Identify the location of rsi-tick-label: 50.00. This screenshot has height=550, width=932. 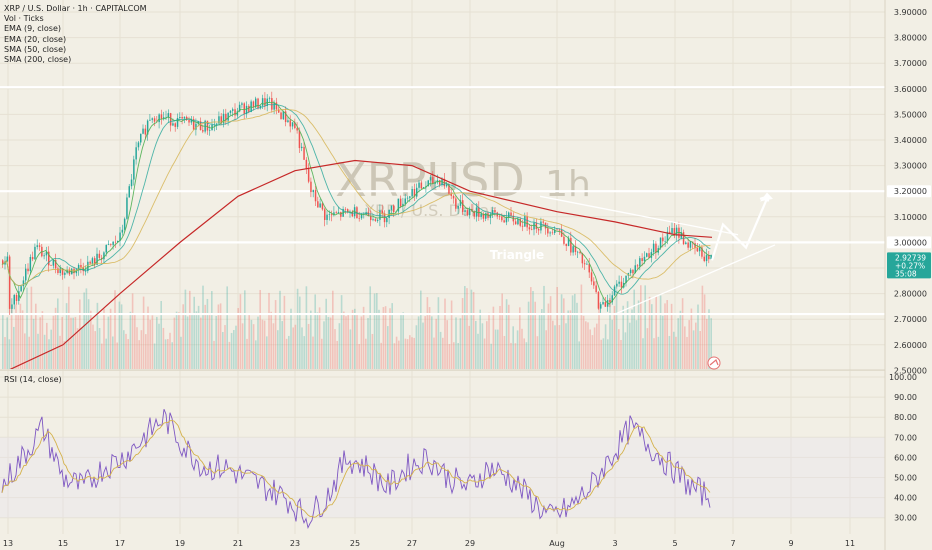
(905, 478).